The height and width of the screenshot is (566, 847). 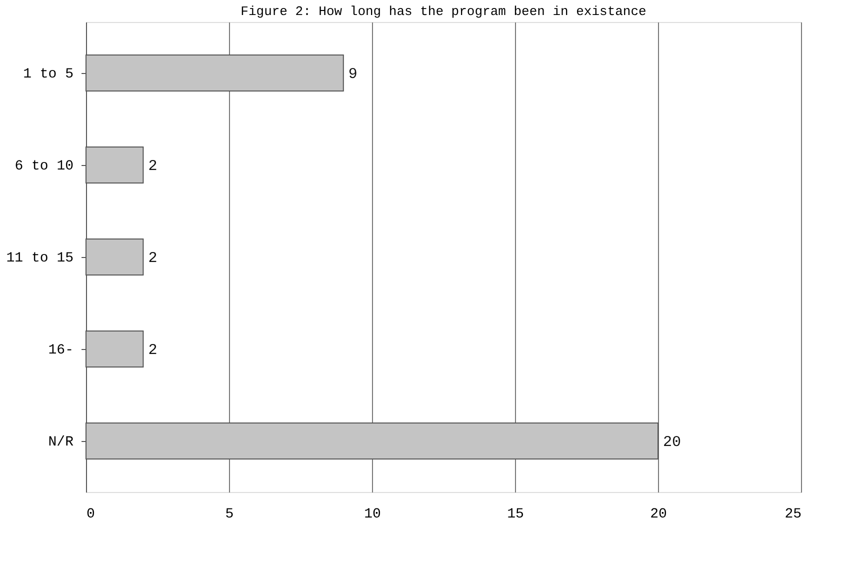 I want to click on x-tick-label: 10, so click(x=372, y=514).